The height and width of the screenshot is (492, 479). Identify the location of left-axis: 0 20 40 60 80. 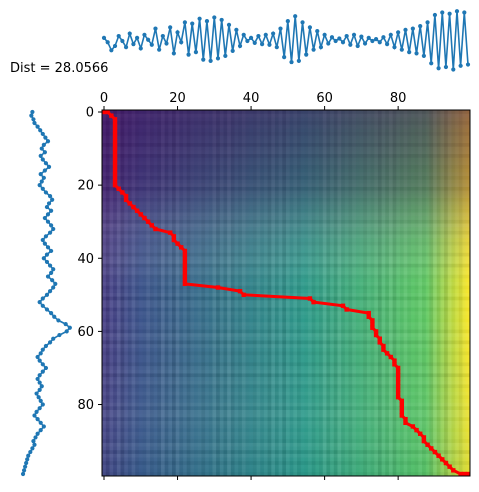
(89, 259).